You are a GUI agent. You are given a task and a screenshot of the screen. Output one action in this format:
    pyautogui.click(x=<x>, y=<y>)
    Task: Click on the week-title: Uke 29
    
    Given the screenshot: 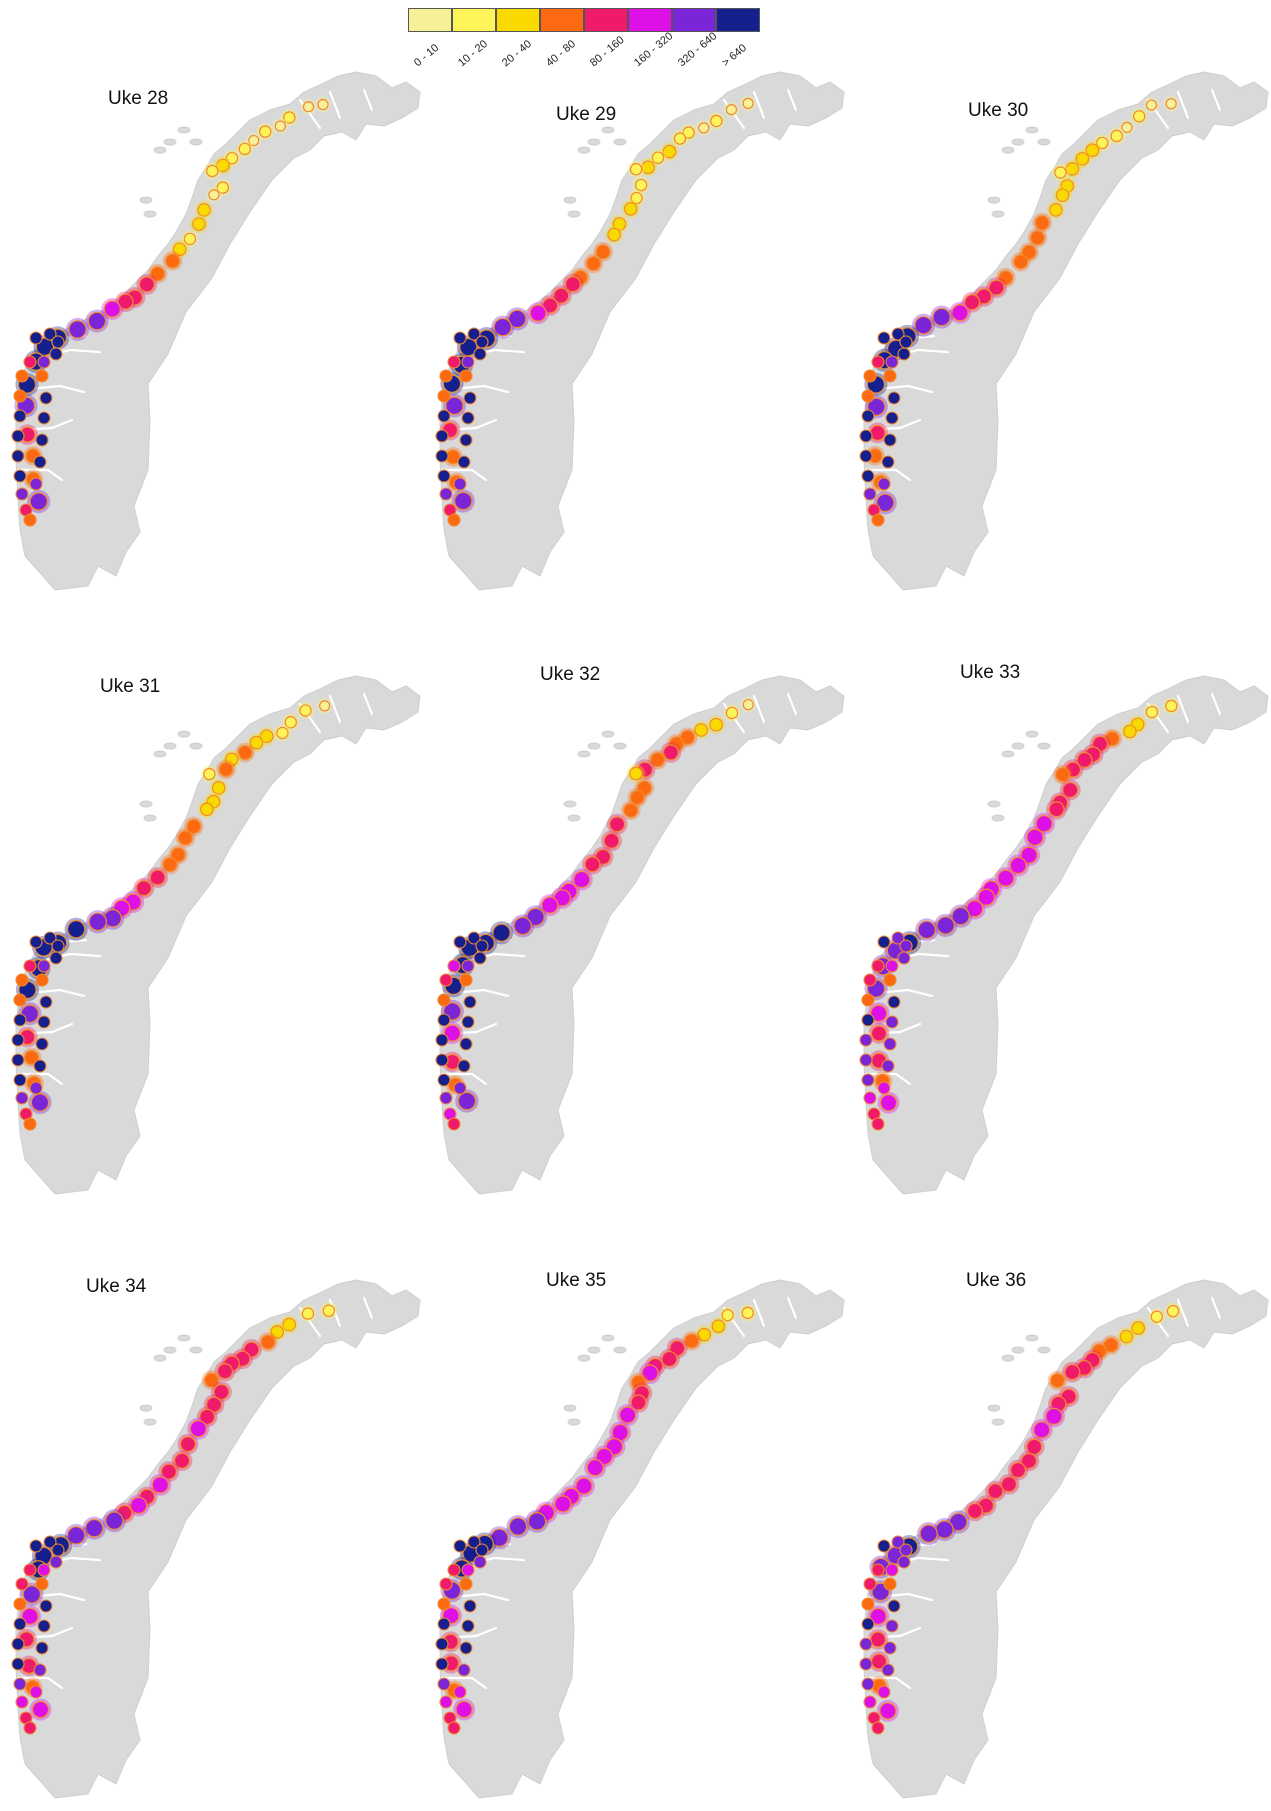 What is the action you would take?
    pyautogui.click(x=586, y=114)
    